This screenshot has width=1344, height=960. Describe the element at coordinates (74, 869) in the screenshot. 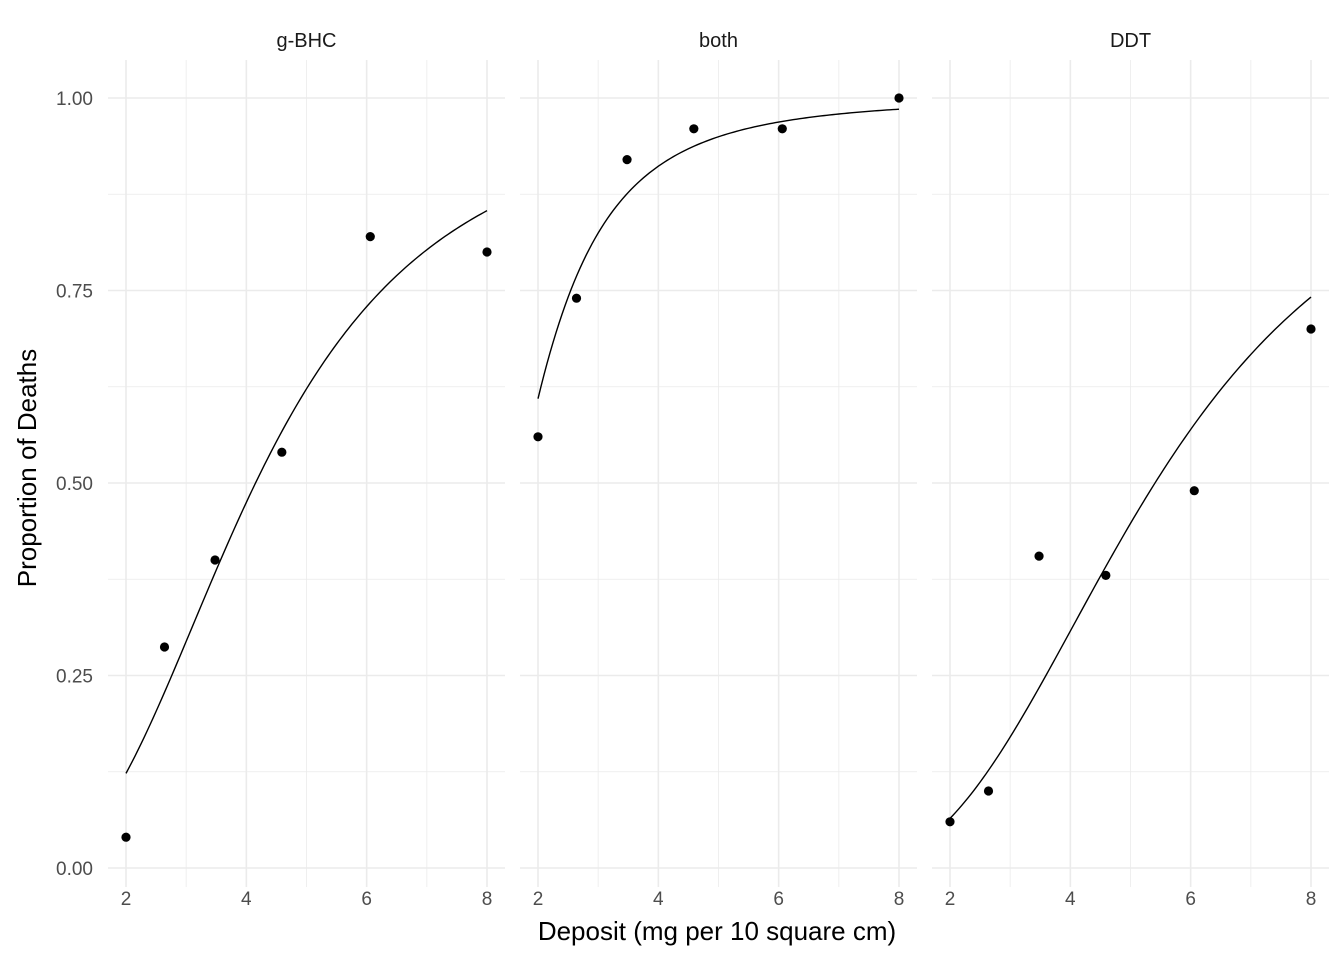

I see `y-tick-label: 0.00` at that location.